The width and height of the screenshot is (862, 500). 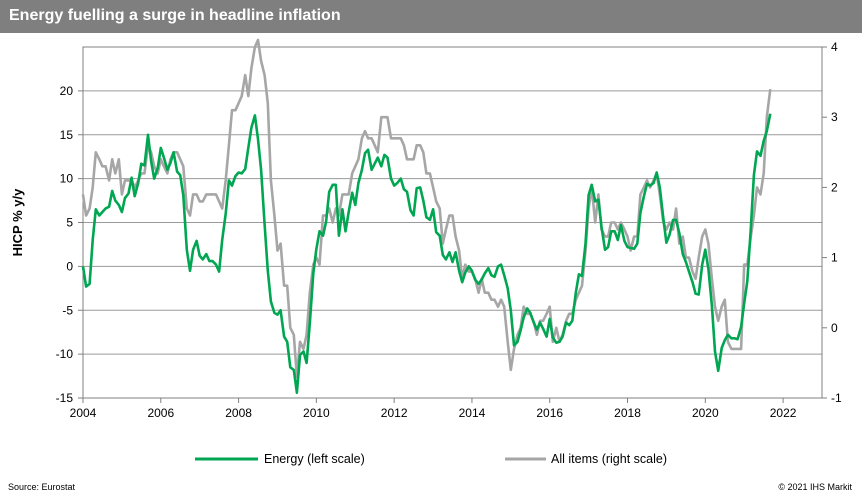 I want to click on right-tick-label: 4, so click(x=834, y=47).